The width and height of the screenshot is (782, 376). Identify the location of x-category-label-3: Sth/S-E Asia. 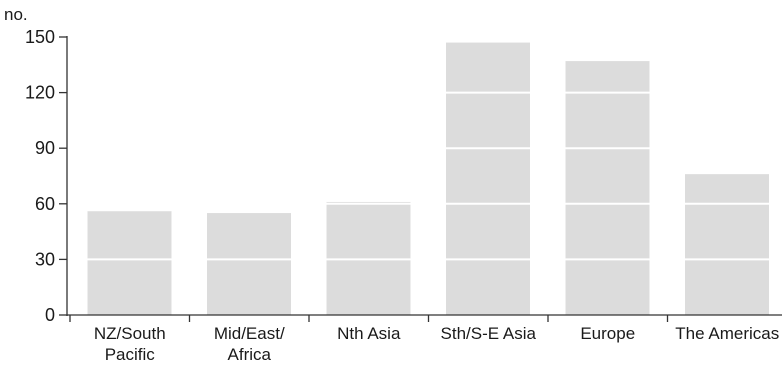
(489, 333).